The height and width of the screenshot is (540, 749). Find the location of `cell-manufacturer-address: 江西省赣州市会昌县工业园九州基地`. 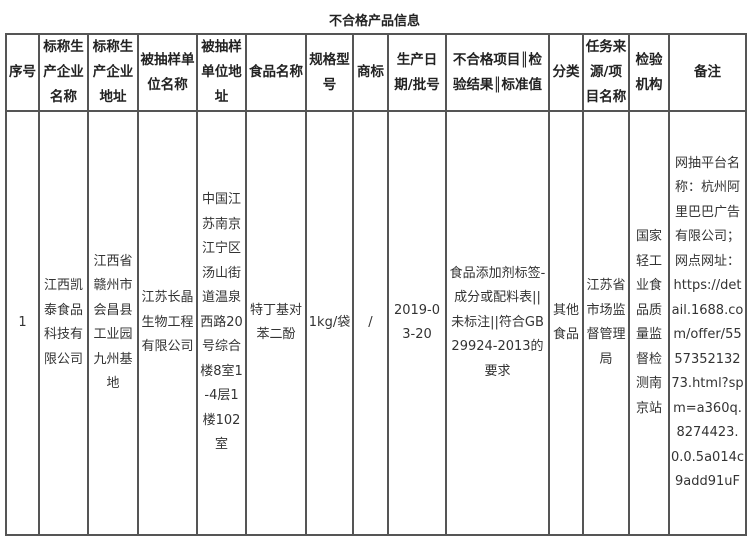

cell-manufacturer-address: 江西省赣州市会昌县工业园九州基地 is located at coordinates (113, 323).